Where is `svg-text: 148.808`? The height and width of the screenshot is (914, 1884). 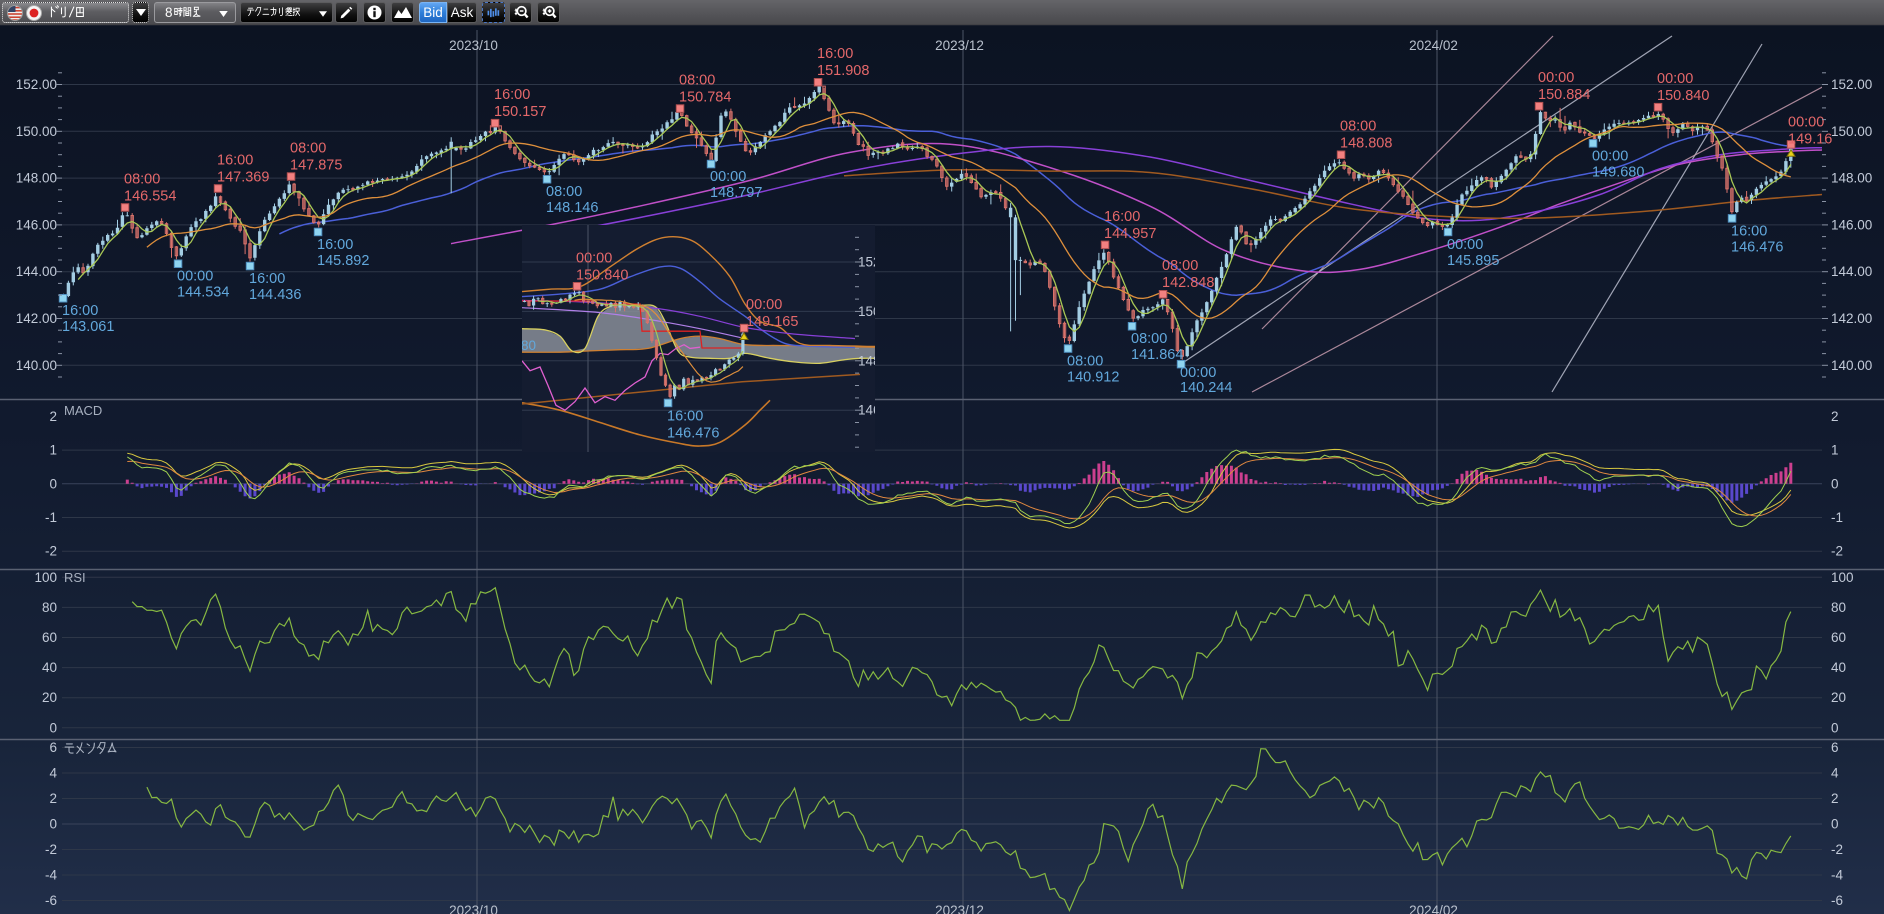 svg-text: 148.808 is located at coordinates (1366, 144).